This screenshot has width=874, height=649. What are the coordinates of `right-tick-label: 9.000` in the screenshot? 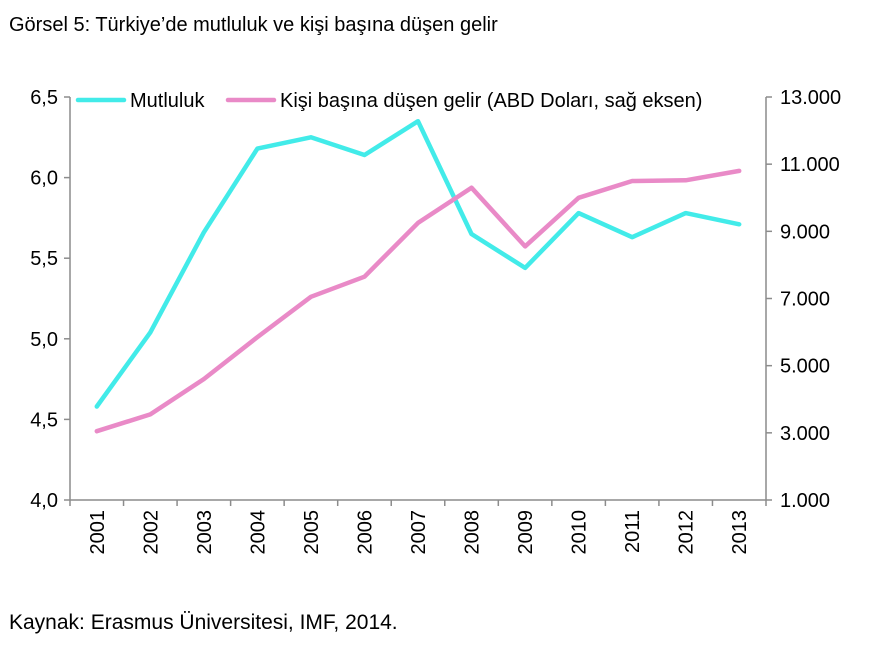 It's located at (805, 232).